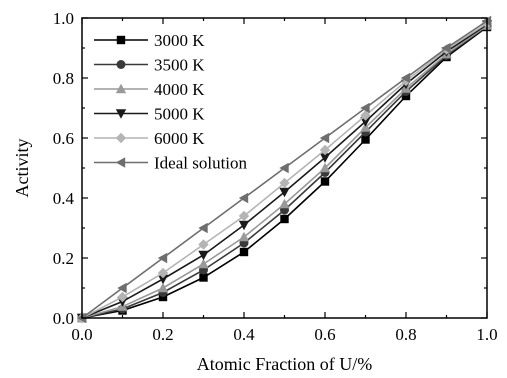 The width and height of the screenshot is (507, 378). Describe the element at coordinates (149, 89) in the screenshot. I see `legend-entry: 4000 K` at that location.